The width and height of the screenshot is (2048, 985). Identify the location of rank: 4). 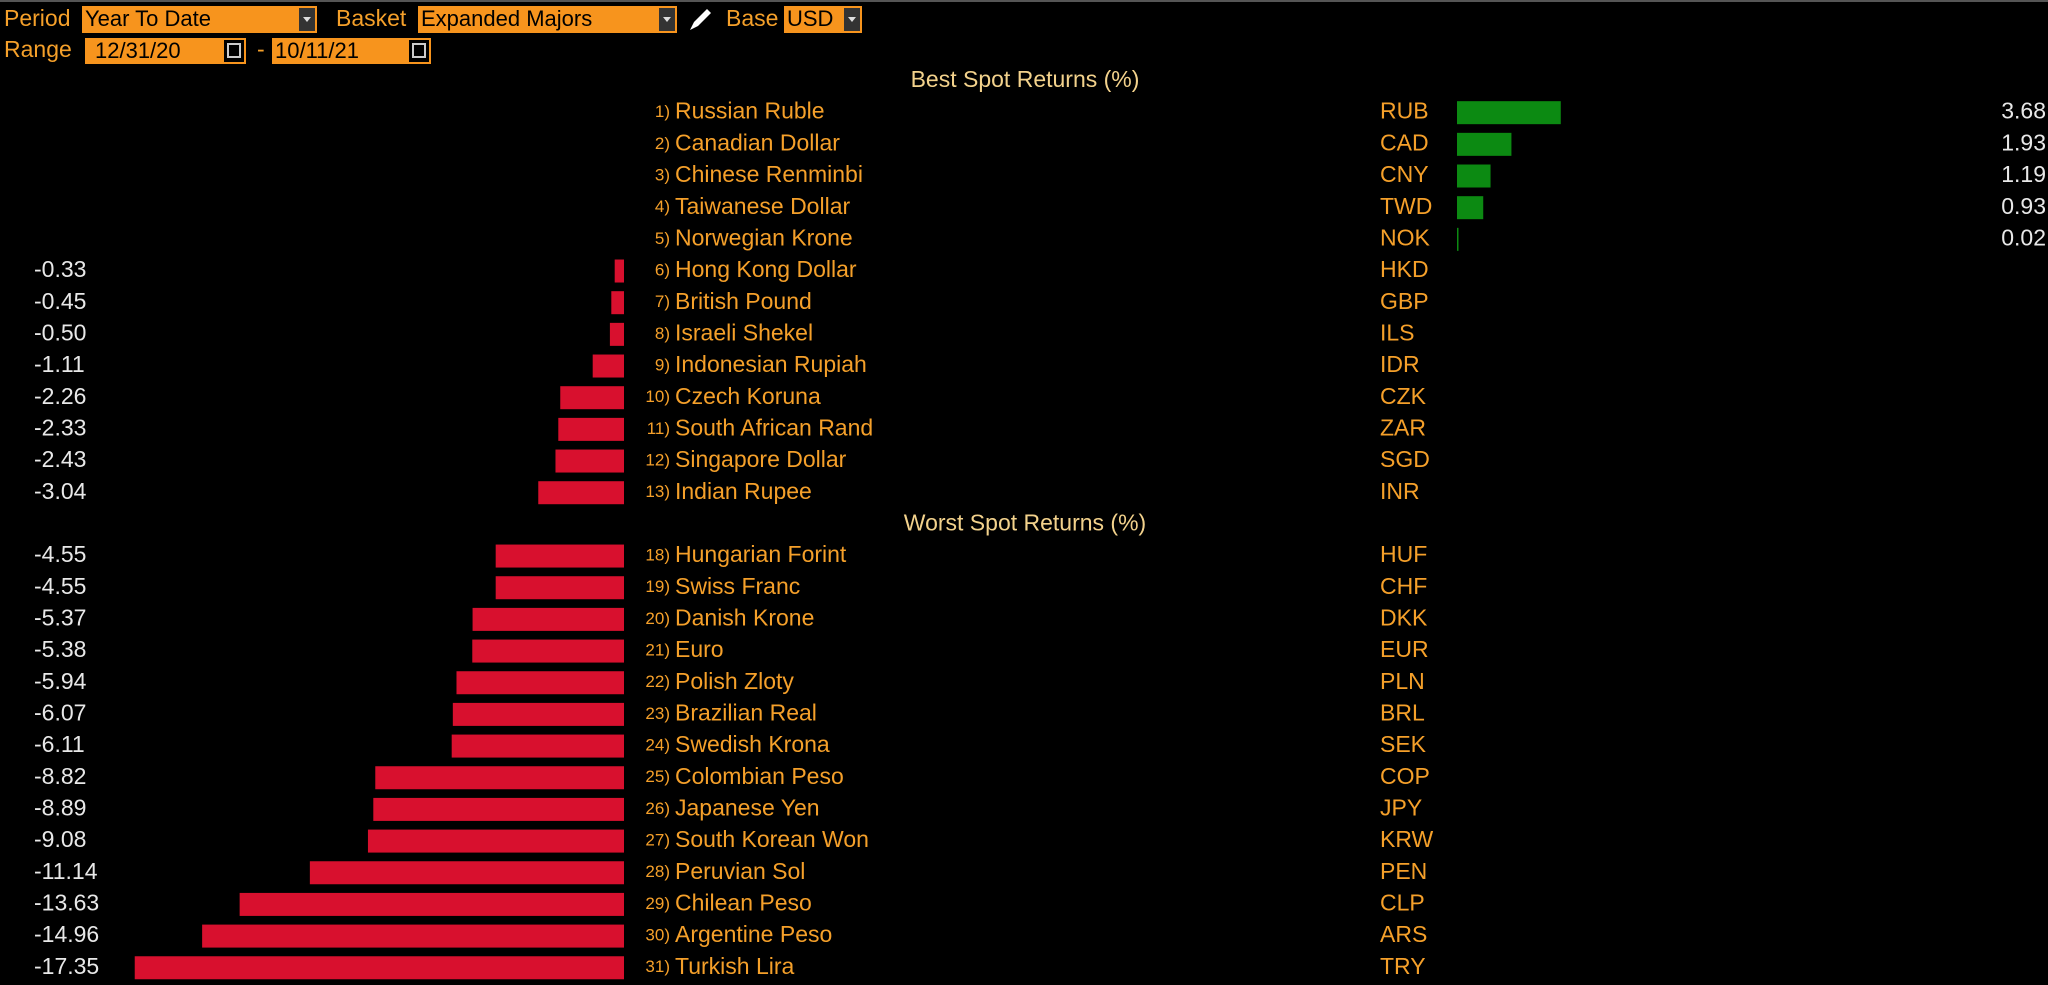
(662, 206).